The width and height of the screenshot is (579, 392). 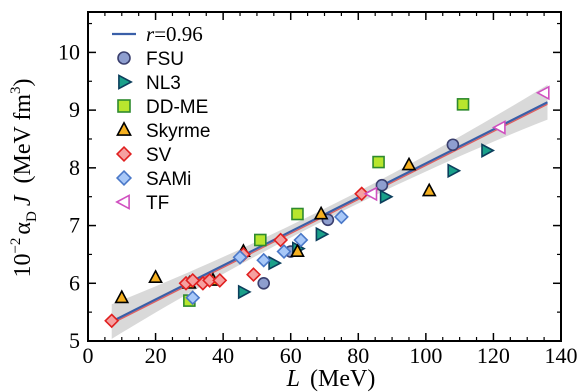 What do you see at coordinates (157, 203) in the screenshot?
I see `legend-label-tf: TF` at bounding box center [157, 203].